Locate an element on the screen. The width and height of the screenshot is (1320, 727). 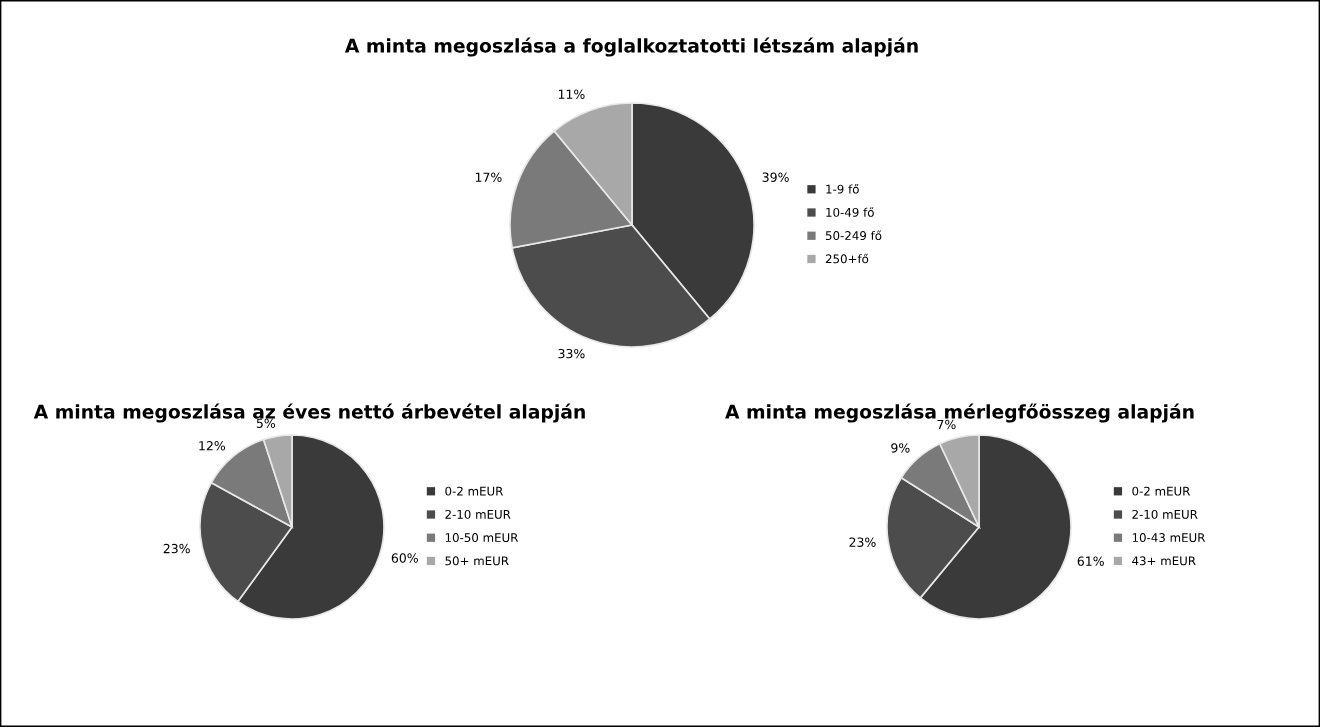
legend-label: 50+ mEUR is located at coordinates (477, 561).